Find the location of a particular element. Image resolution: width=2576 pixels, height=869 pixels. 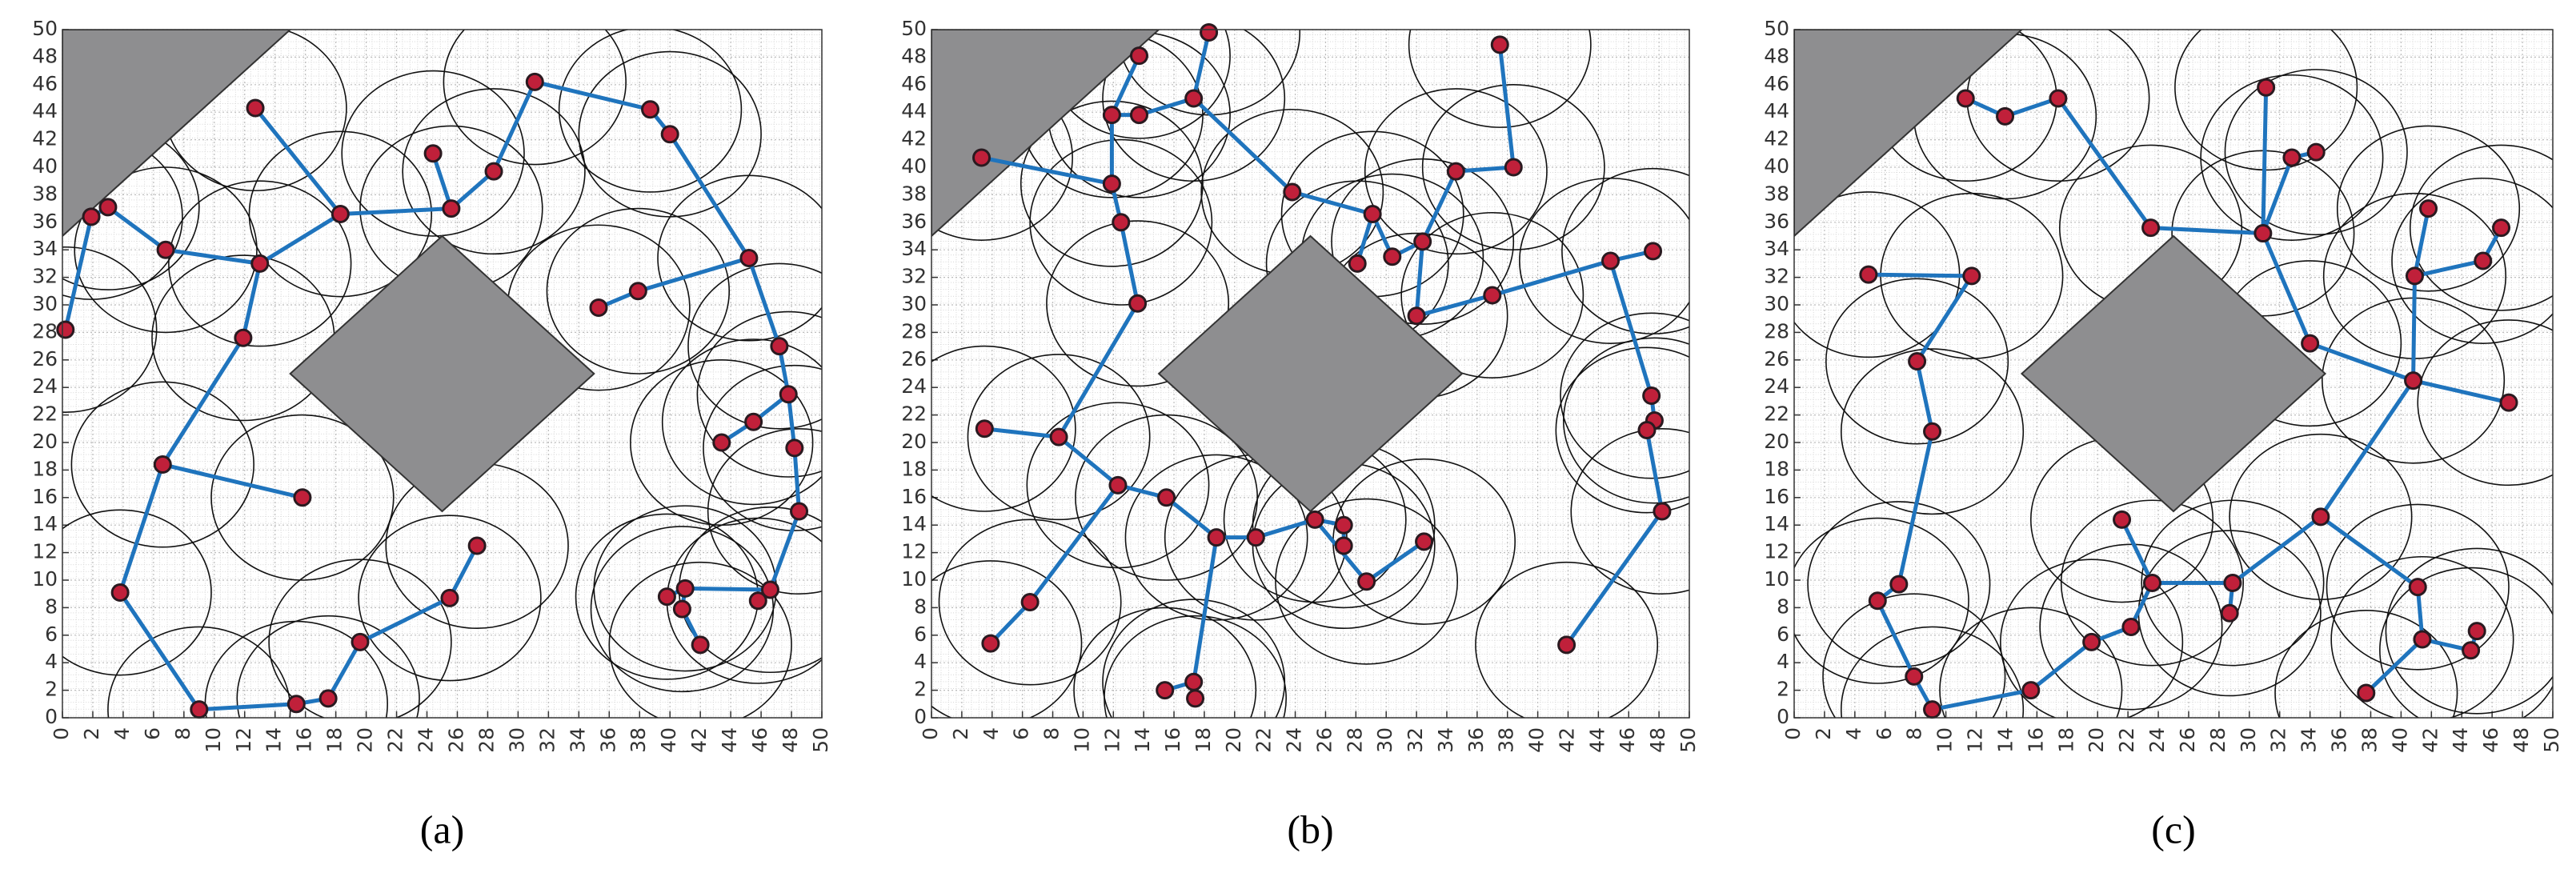

x-tick-label: 14 is located at coordinates (2005, 740).